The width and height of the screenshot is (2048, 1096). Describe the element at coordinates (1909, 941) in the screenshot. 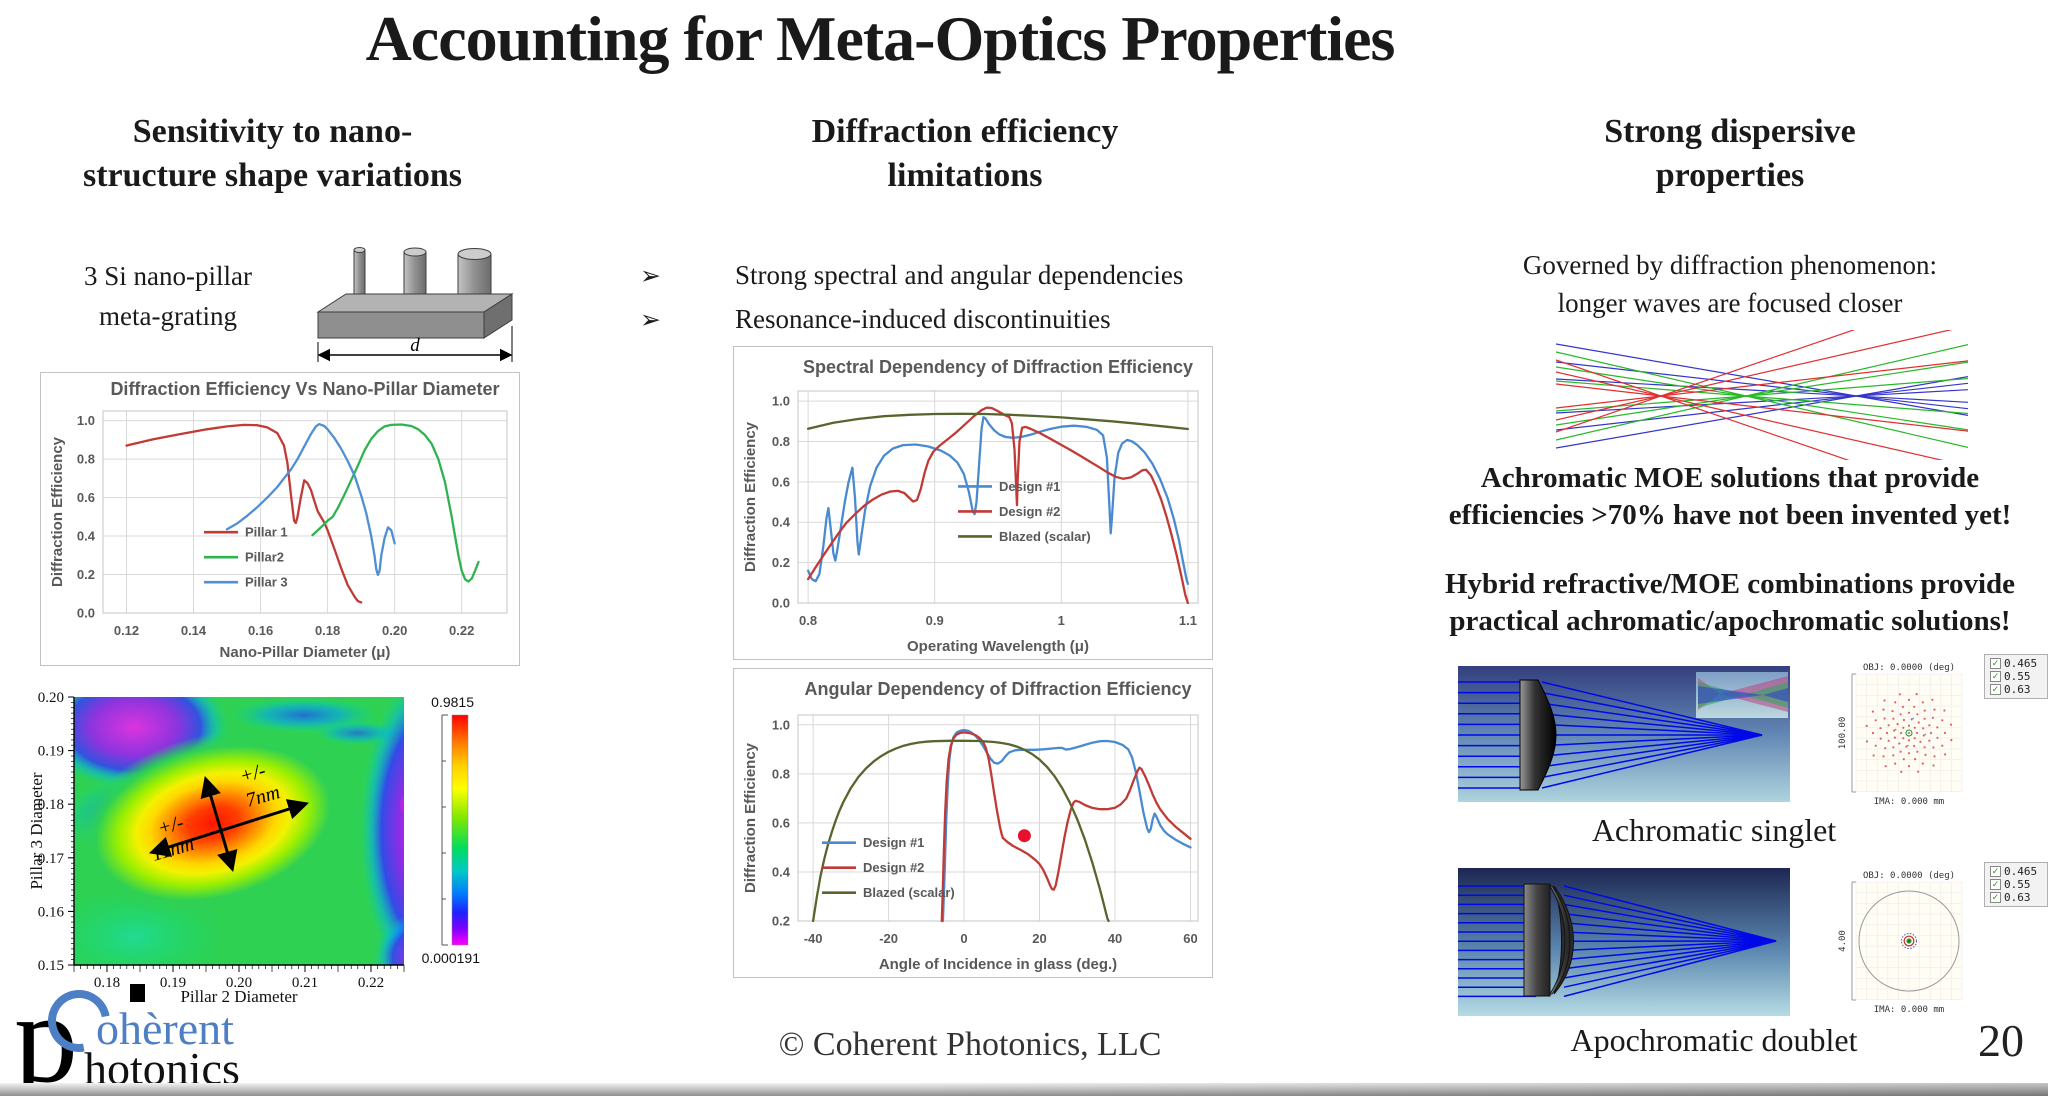

I see `airy-circle-and-spots` at that location.